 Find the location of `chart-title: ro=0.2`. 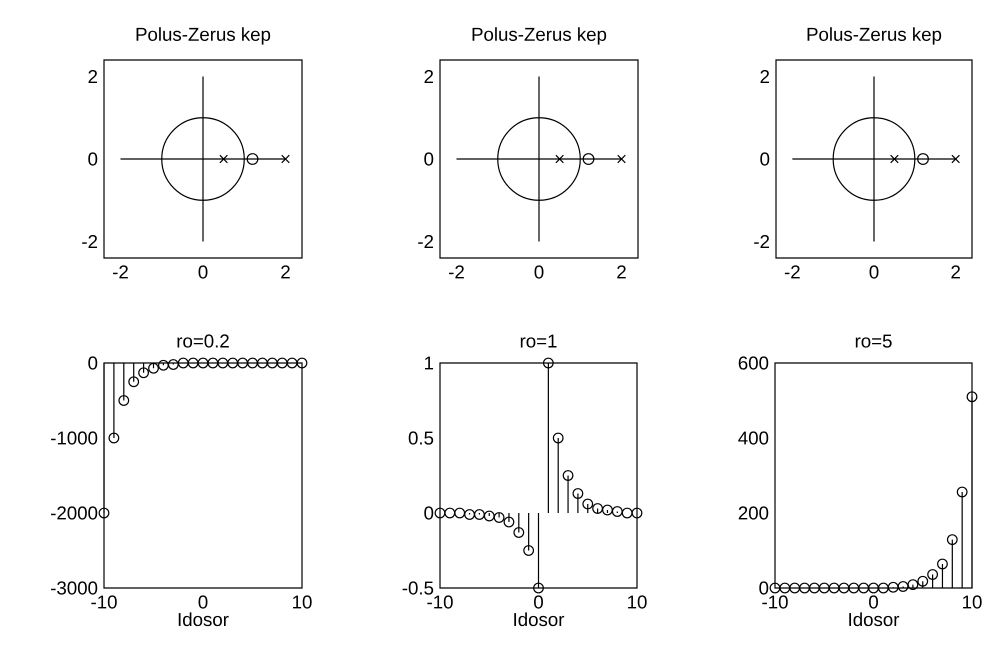

chart-title: ro=0.2 is located at coordinates (203, 341).